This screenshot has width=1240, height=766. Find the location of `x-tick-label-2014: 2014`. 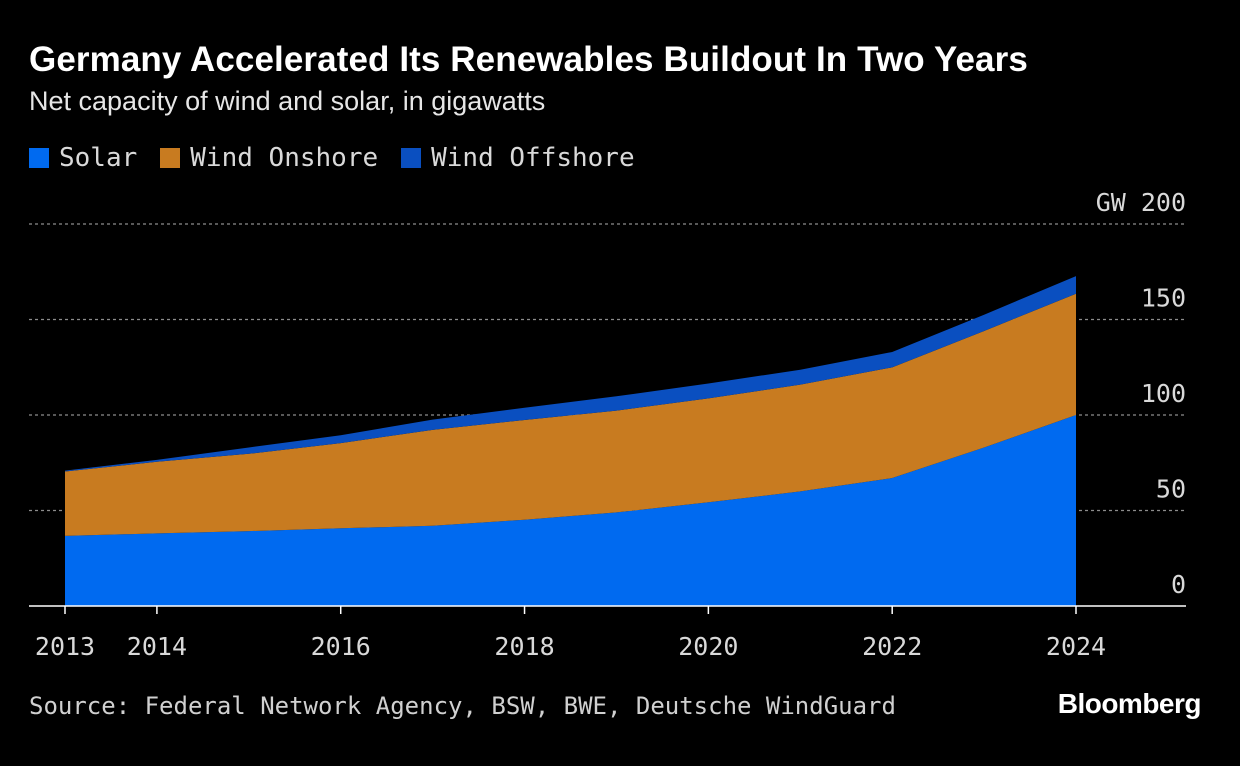

x-tick-label-2014: 2014 is located at coordinates (157, 646).